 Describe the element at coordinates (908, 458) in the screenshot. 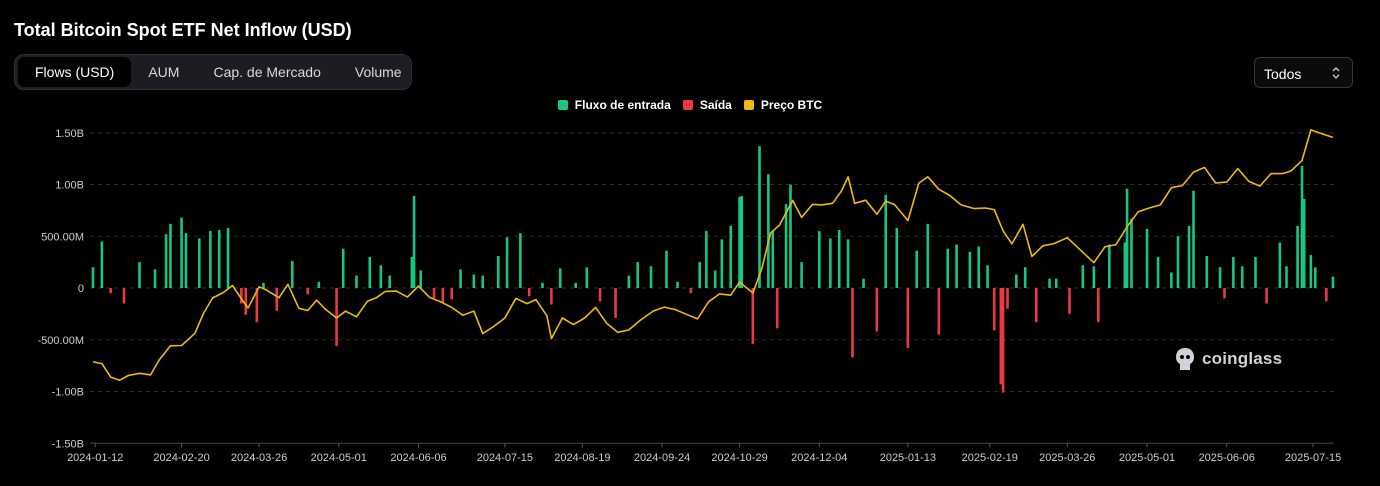

I see `x-tick-label: 2025-01-13` at that location.